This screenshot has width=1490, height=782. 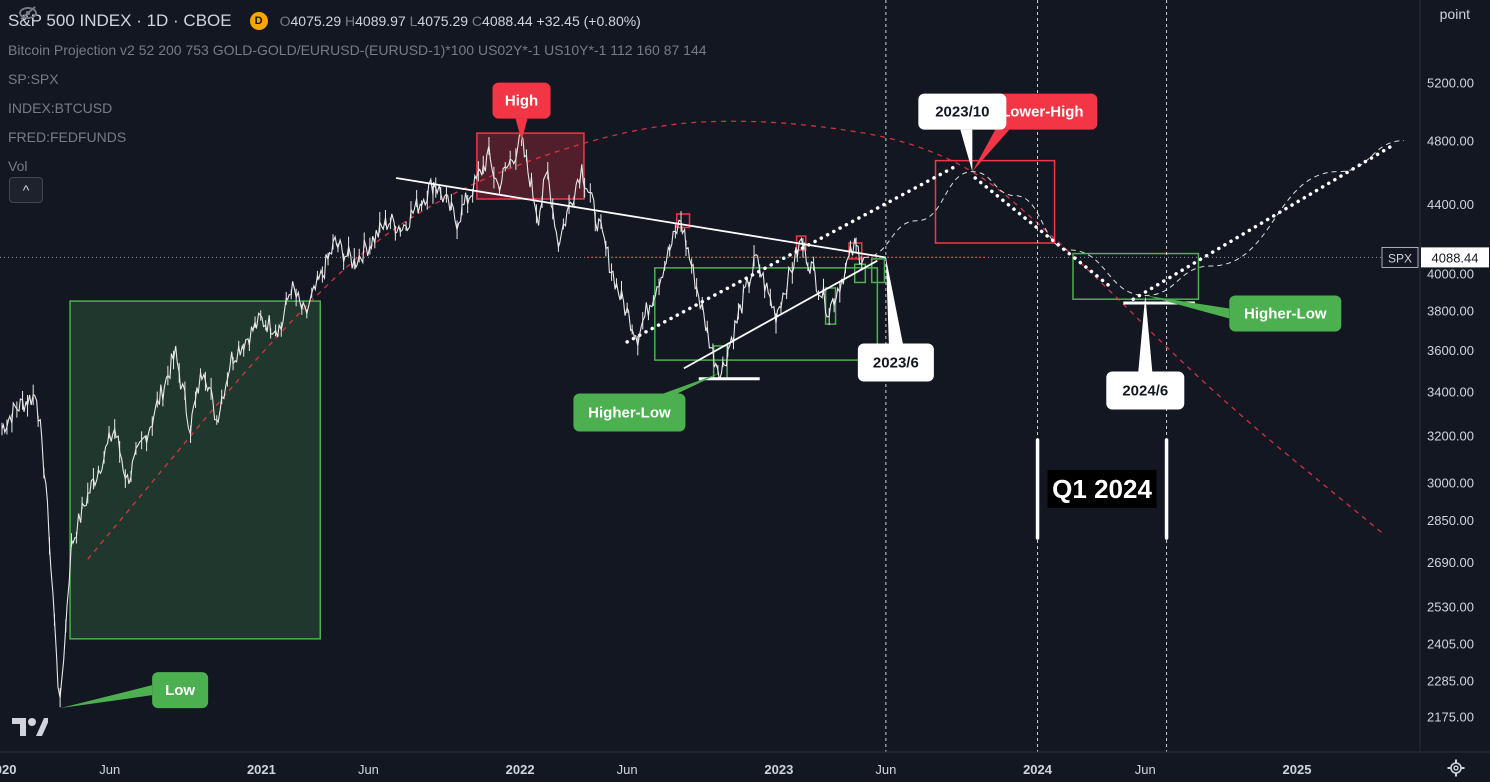 I want to click on y-tick-label: 2850.00, so click(x=1450, y=520).